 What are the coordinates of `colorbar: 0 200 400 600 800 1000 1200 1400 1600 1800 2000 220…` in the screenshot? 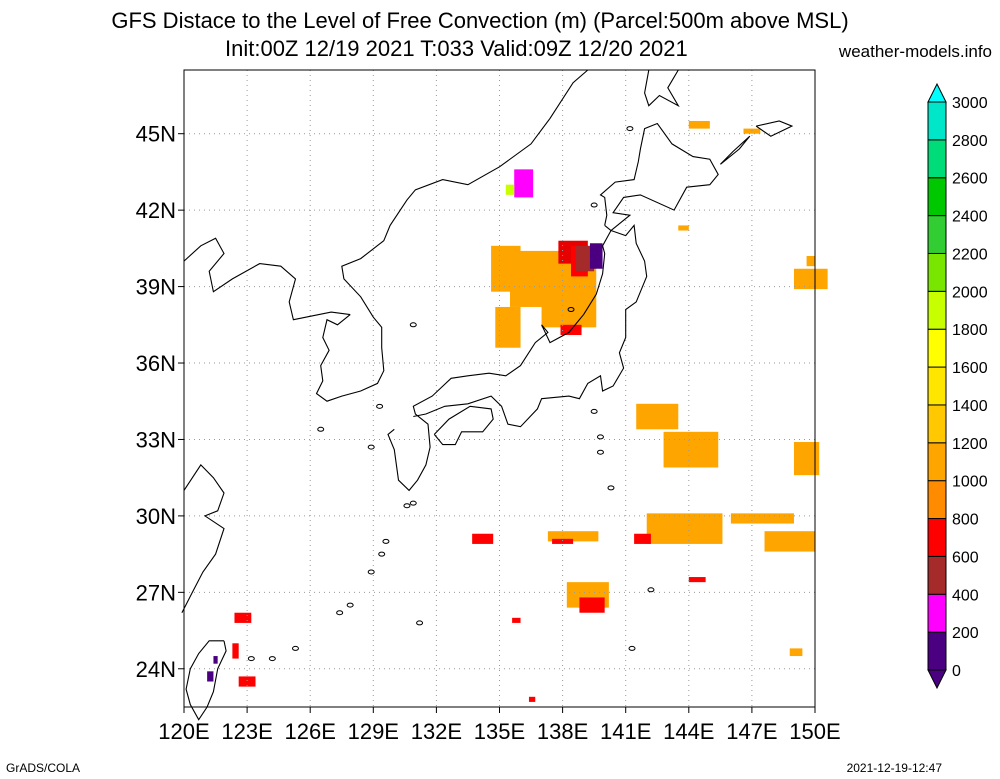 It's located at (957, 386).